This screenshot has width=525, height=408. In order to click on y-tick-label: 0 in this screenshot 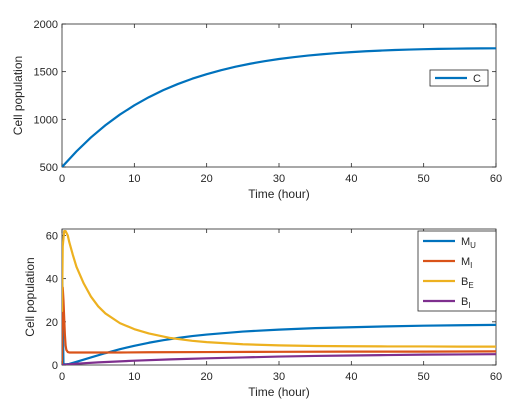, I will do `click(55, 366)`.